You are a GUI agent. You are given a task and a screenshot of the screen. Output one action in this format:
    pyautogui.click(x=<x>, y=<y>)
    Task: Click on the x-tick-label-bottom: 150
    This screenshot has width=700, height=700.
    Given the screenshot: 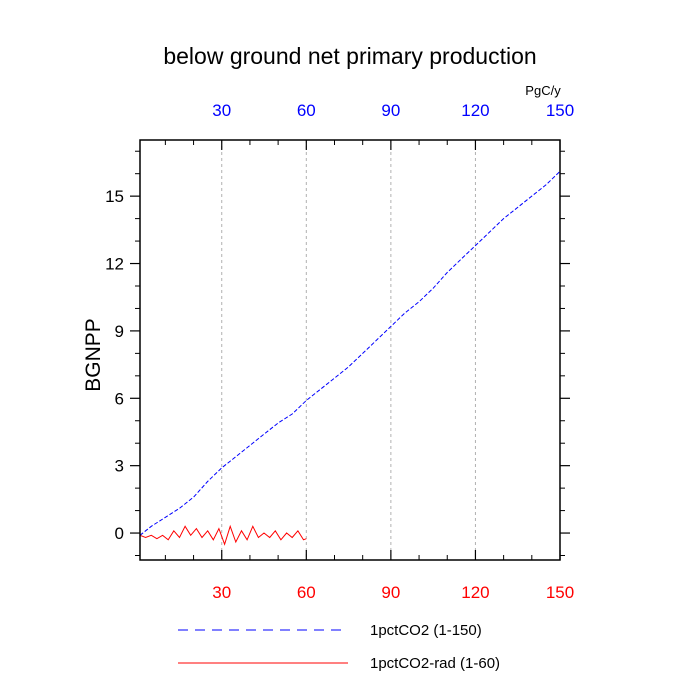 What is the action you would take?
    pyautogui.click(x=560, y=592)
    